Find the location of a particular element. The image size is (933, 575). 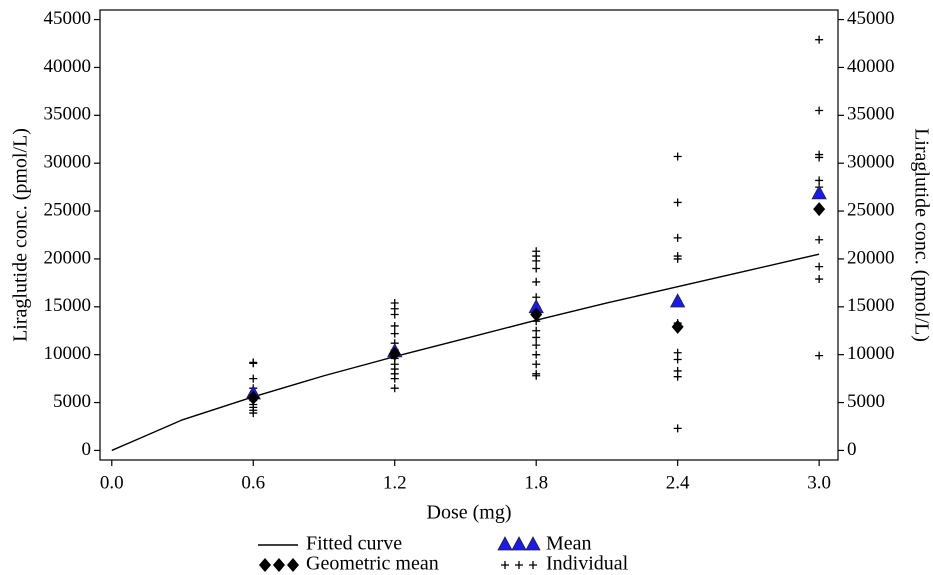

y-tick-label: 5000 is located at coordinates (72, 401).